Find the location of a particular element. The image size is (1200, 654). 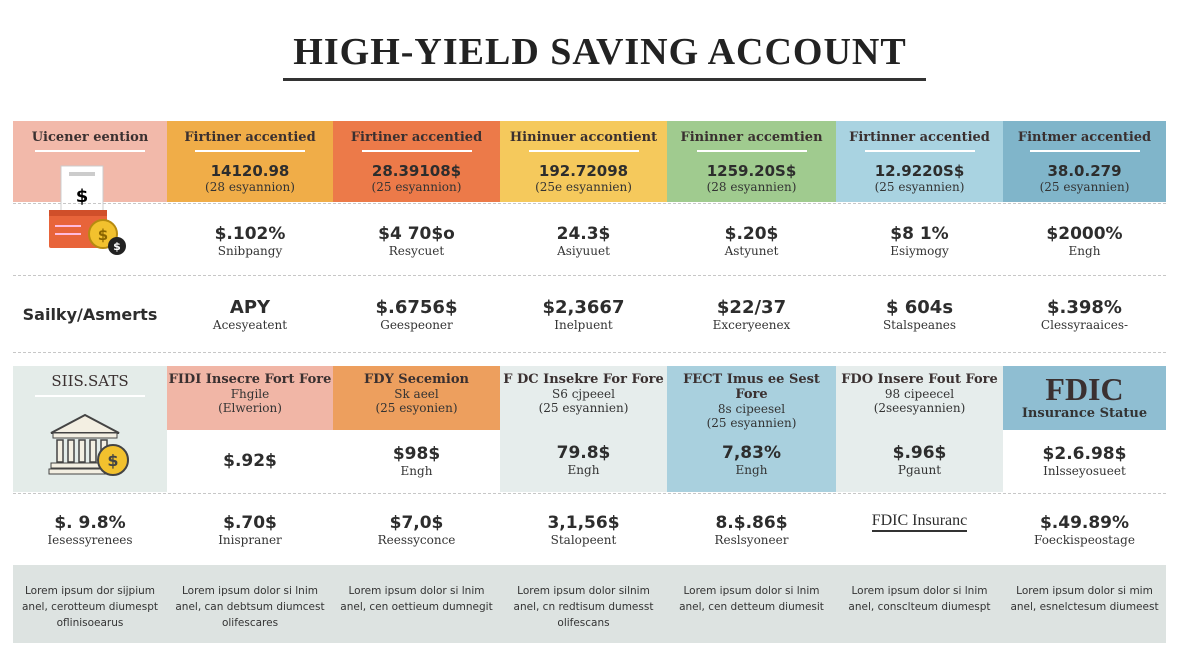

section-header: FIDI Insecre Fort Fore Fhgile (Elwerion) is located at coordinates (250, 398).